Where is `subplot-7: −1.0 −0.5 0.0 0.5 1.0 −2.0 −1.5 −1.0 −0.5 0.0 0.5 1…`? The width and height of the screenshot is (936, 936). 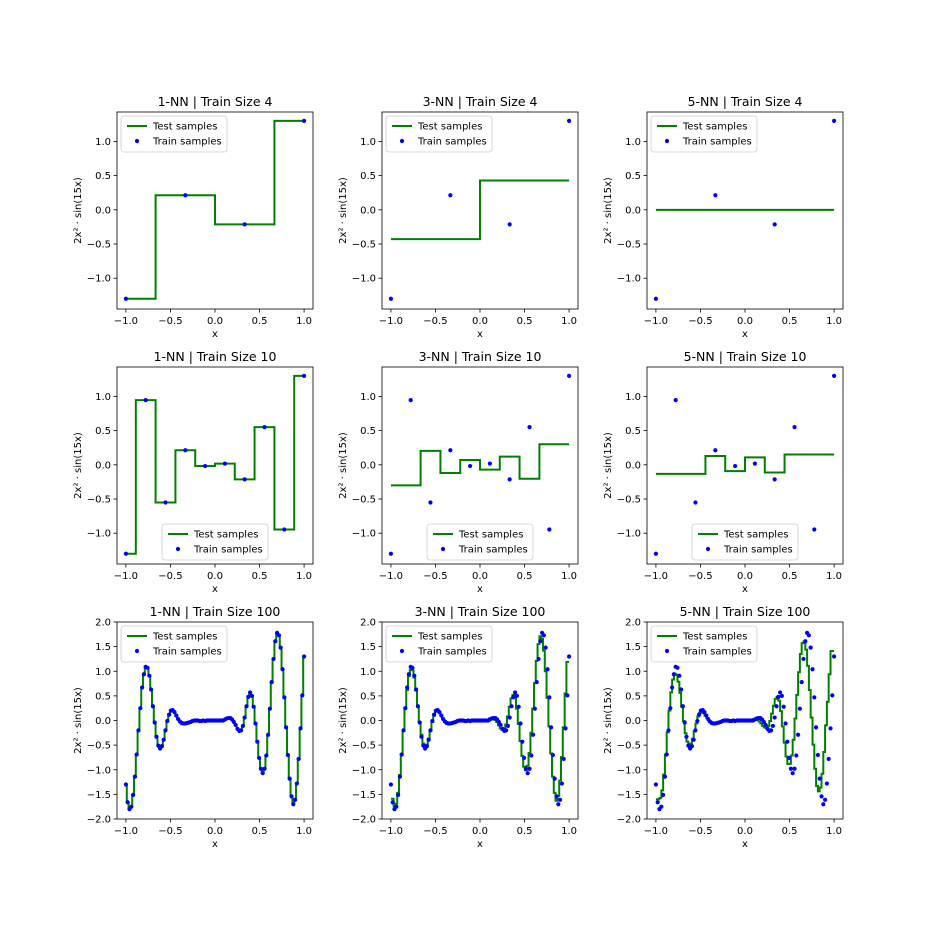 subplot-7: −1.0 −0.5 0.0 0.5 1.0 −2.0 −1.5 −1.0 −0.5 0.0 0.5 1… is located at coordinates (193, 727).